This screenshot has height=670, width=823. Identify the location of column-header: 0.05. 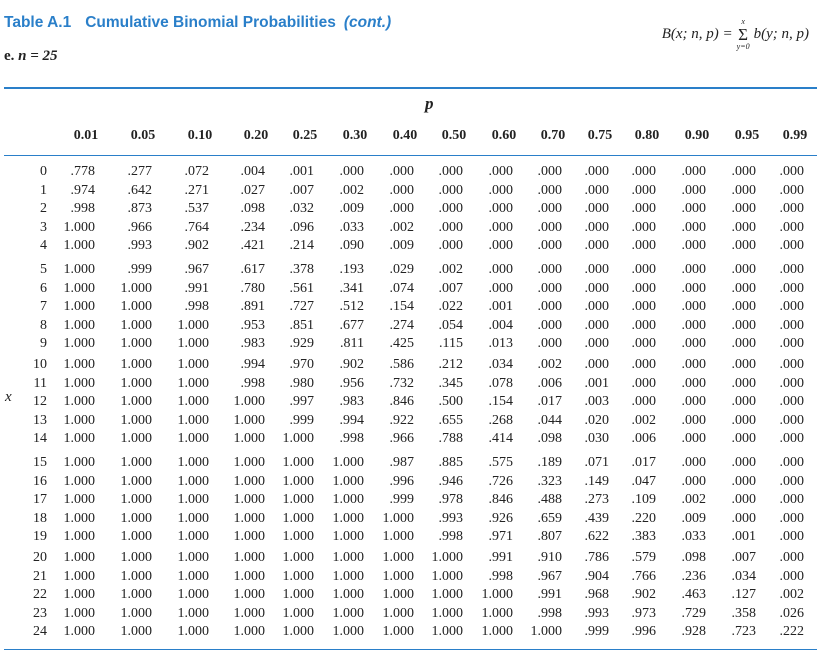
(143, 135).